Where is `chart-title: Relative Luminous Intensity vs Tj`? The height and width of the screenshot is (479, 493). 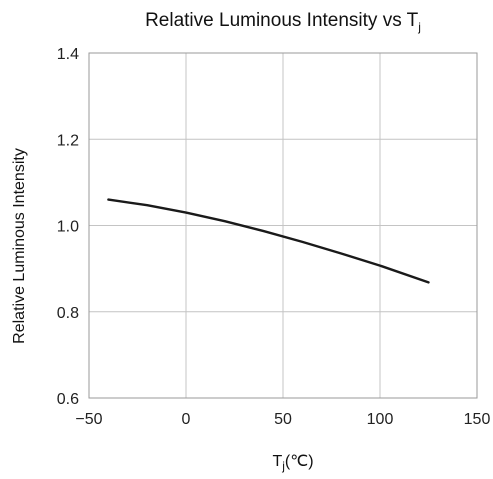
chart-title: Relative Luminous Intensity vs Tj is located at coordinates (283, 22).